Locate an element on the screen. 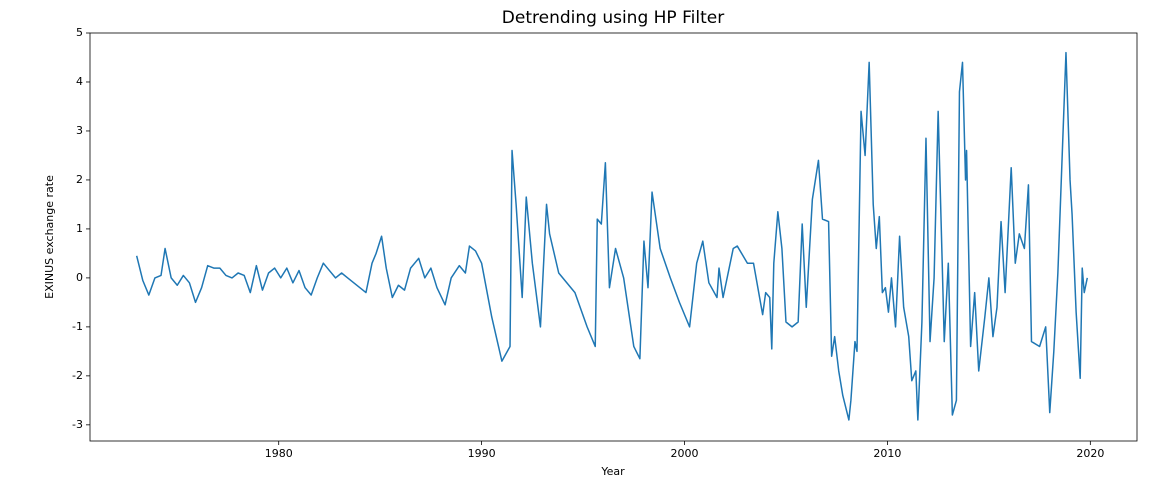 The image size is (1174, 493). x-tick-label: 2010 is located at coordinates (887, 453).